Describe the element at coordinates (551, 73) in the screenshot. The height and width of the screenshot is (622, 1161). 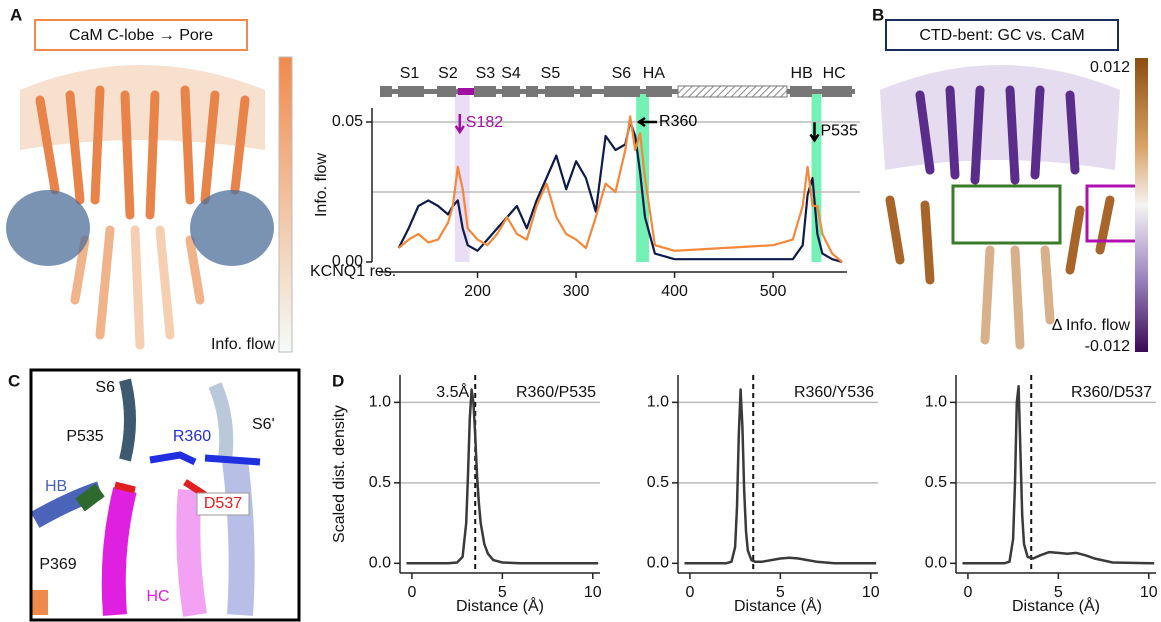
I see `segment-label: S5` at that location.